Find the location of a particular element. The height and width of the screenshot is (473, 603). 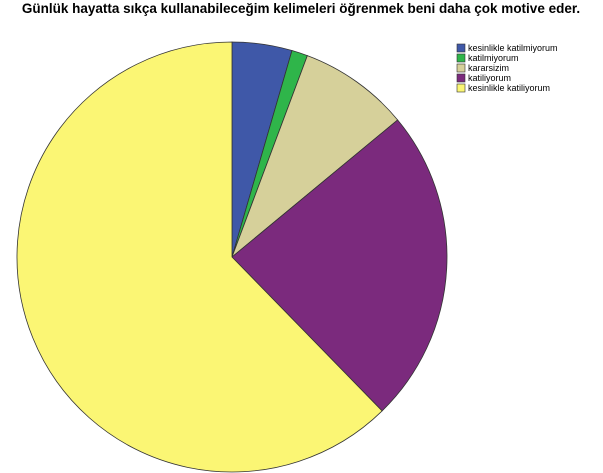

legend-label: kesinlikle katiliyorum is located at coordinates (509, 88).